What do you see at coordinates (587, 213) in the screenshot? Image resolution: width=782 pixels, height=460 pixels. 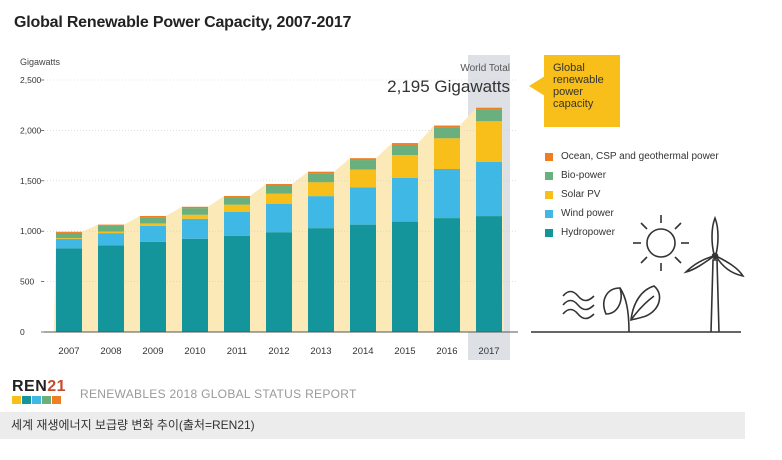 I see `legend-label: Wind power` at bounding box center [587, 213].